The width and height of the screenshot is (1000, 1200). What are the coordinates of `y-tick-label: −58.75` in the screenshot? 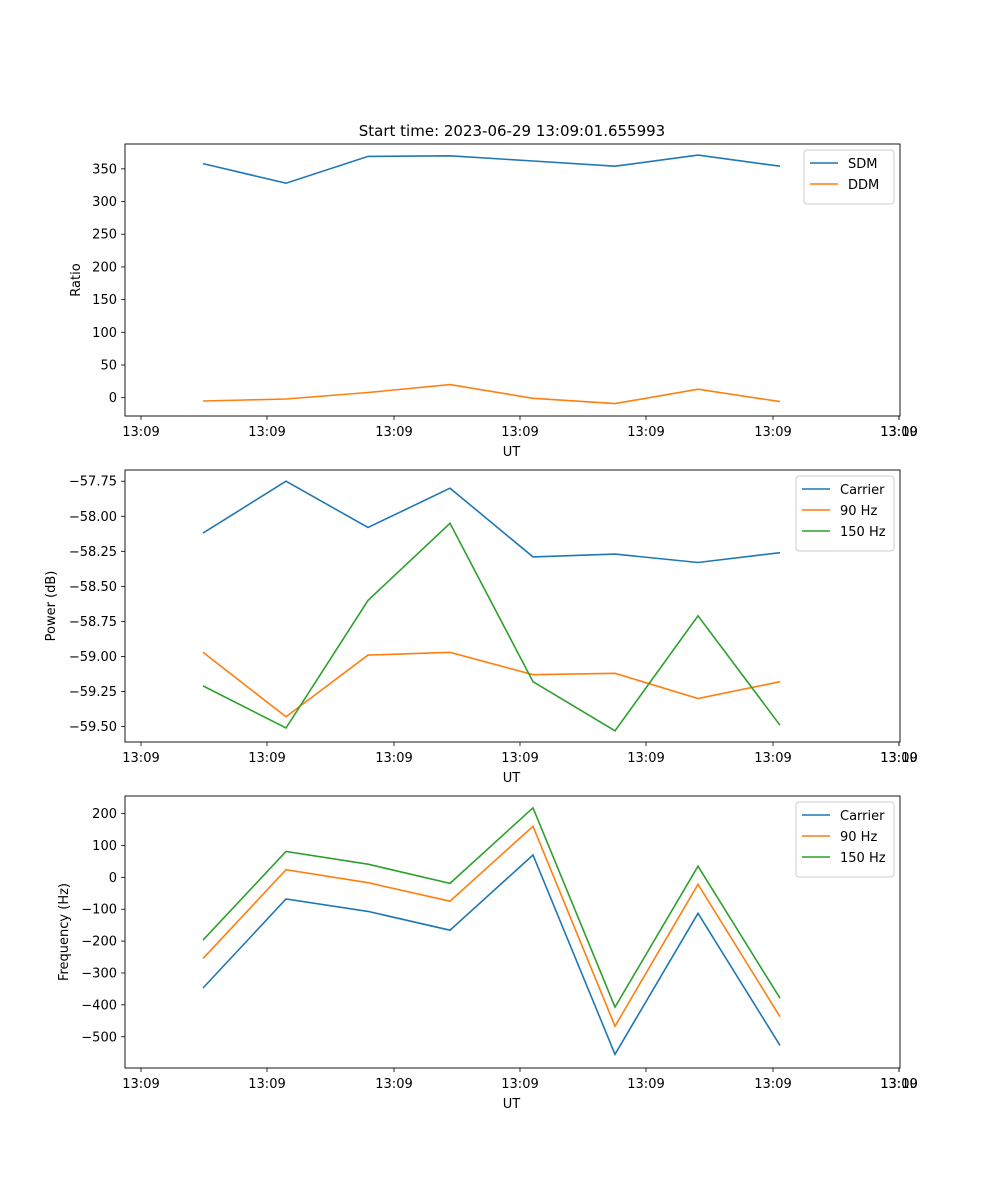 It's located at (93, 622).